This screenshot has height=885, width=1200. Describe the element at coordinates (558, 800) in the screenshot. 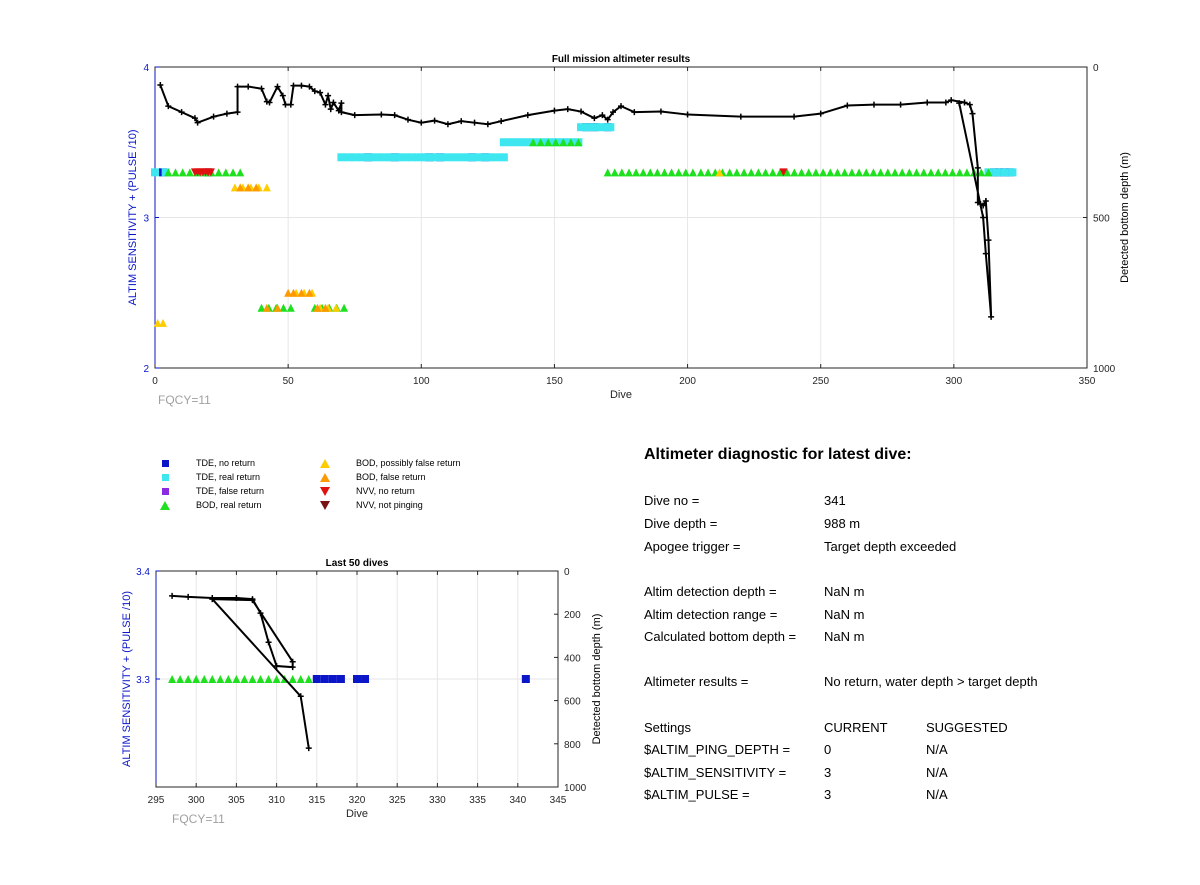

I see `x-tick-label: 345` at that location.